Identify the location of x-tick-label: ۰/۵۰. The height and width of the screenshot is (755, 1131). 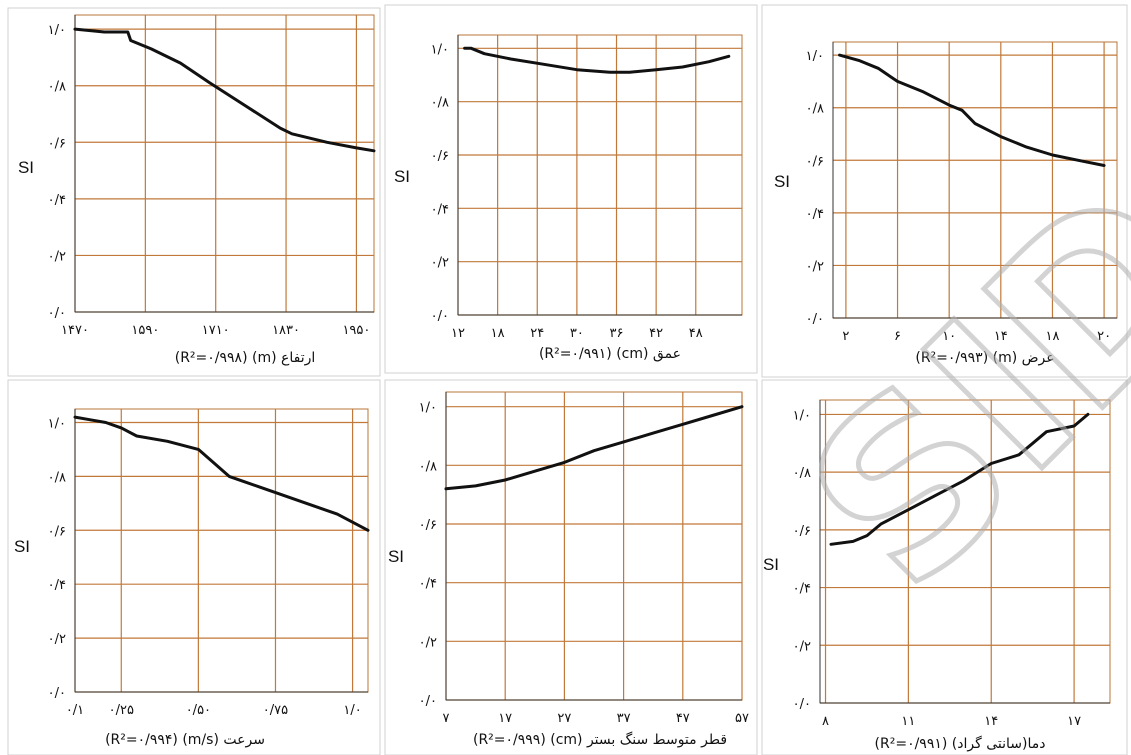
(198, 710).